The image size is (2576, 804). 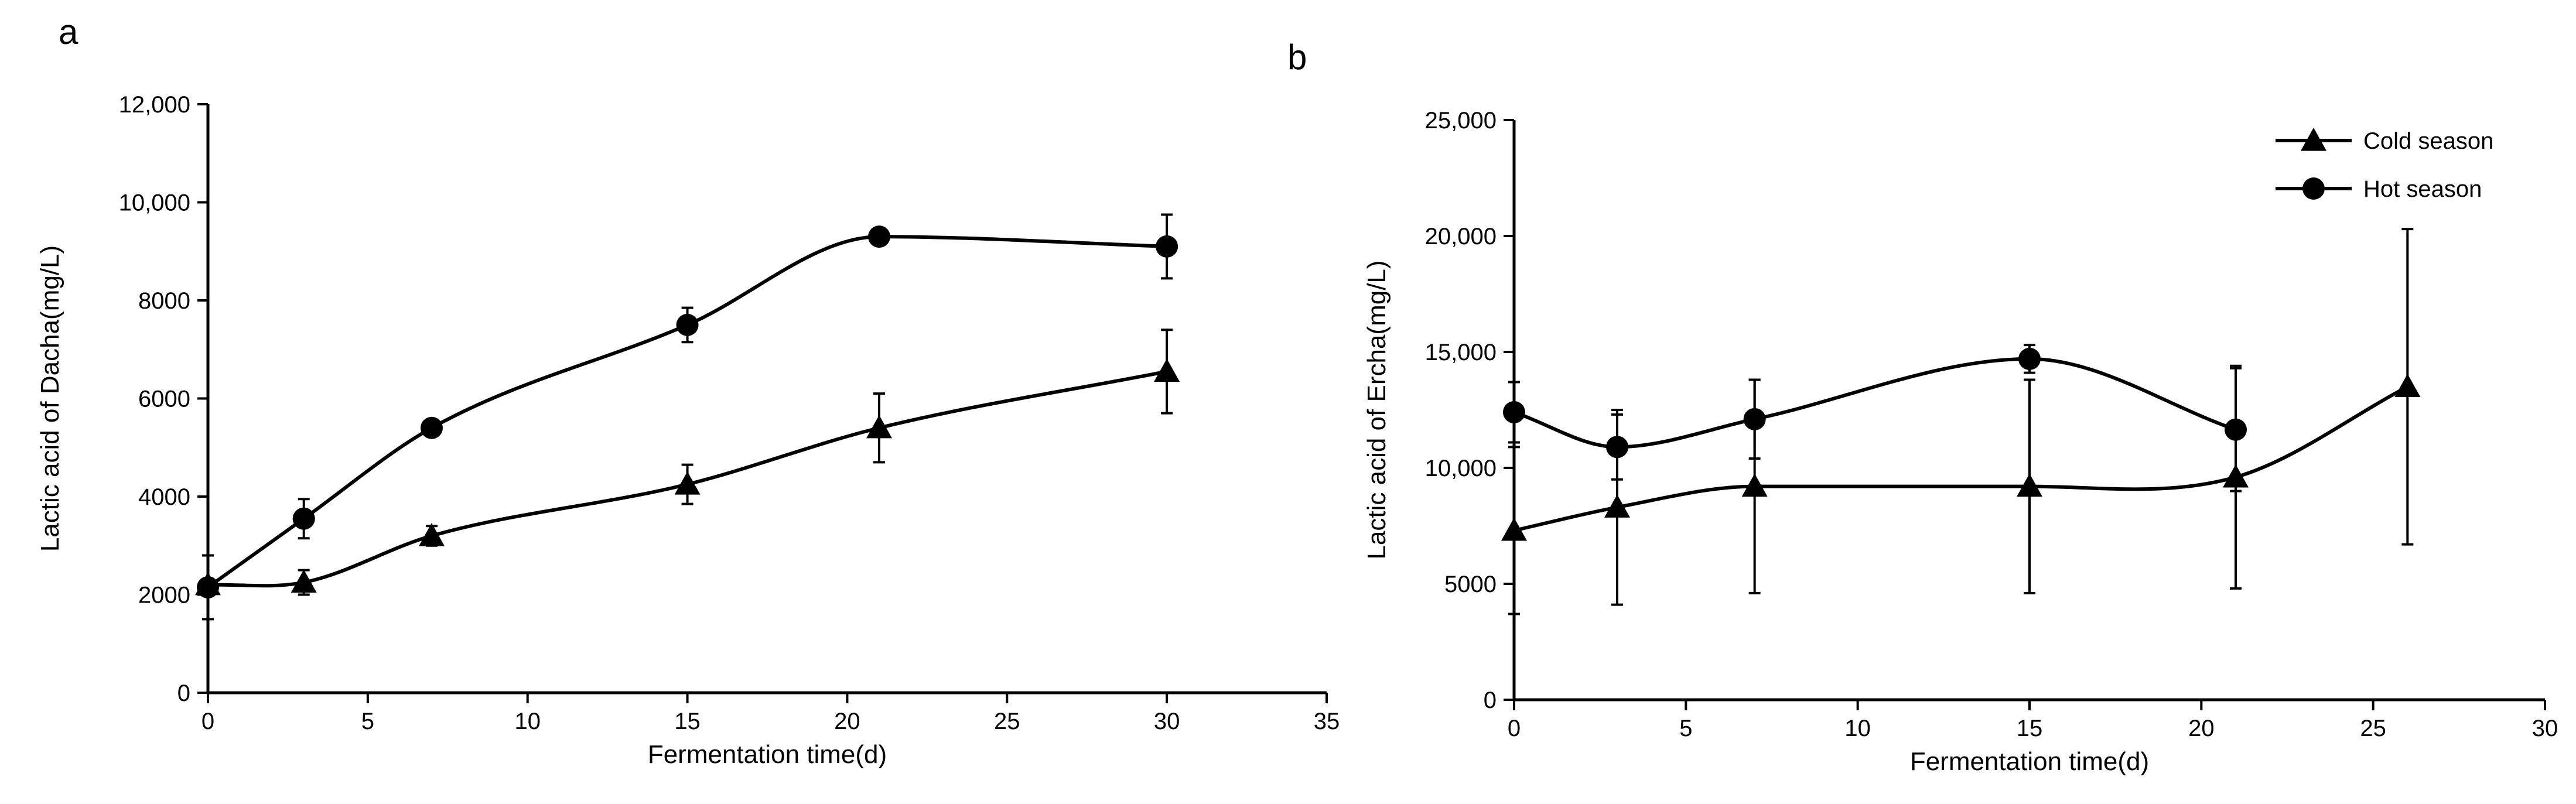 What do you see at coordinates (1461, 236) in the screenshot?
I see `y-tick-label: 20,000` at bounding box center [1461, 236].